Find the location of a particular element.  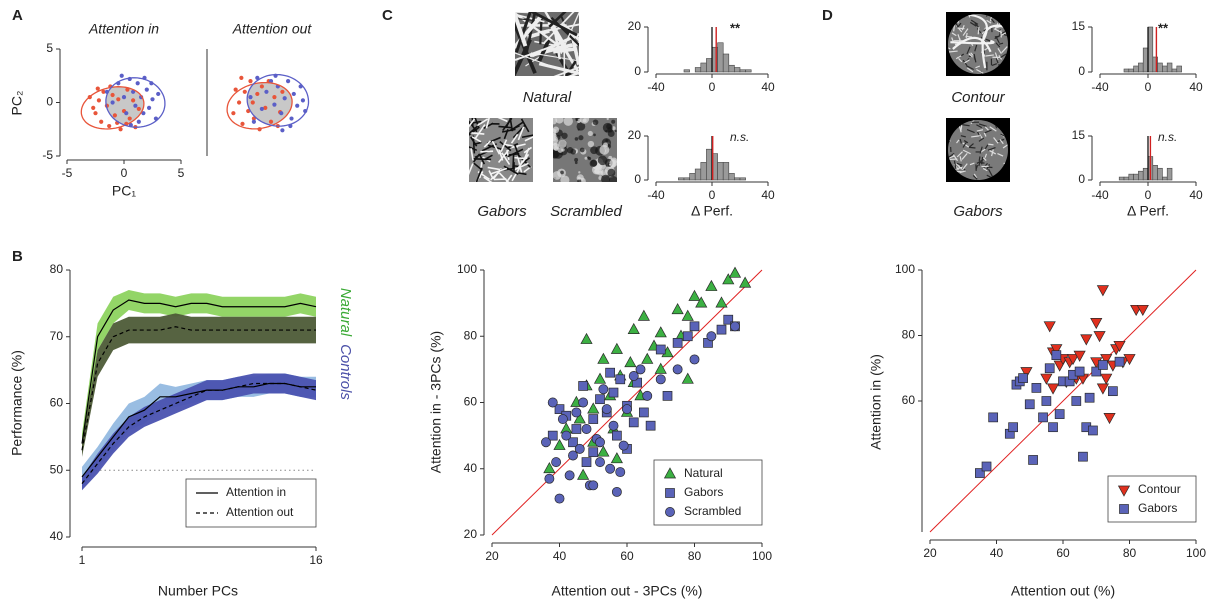

y-tick-label: 0 is located at coordinates (49, 102).